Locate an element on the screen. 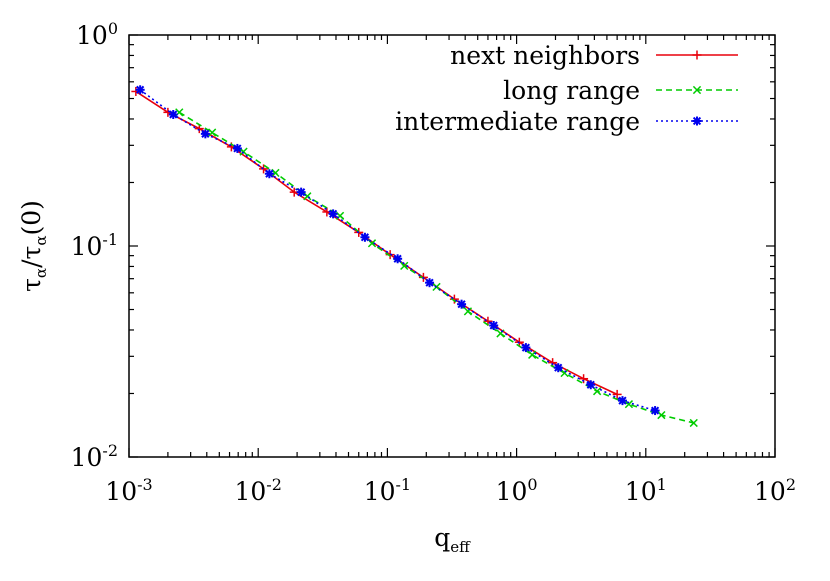 The width and height of the screenshot is (830, 581). y-axis-label-tau2: τ is located at coordinates (31, 253).